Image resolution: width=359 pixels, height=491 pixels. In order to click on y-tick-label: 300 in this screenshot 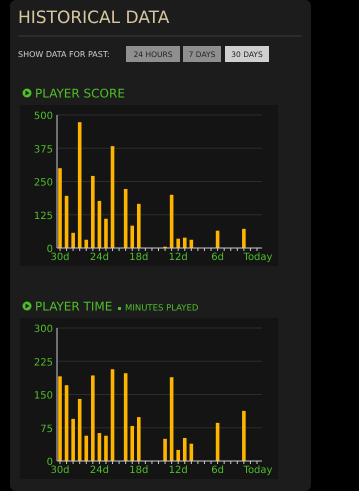, I will do `click(43, 329)`.